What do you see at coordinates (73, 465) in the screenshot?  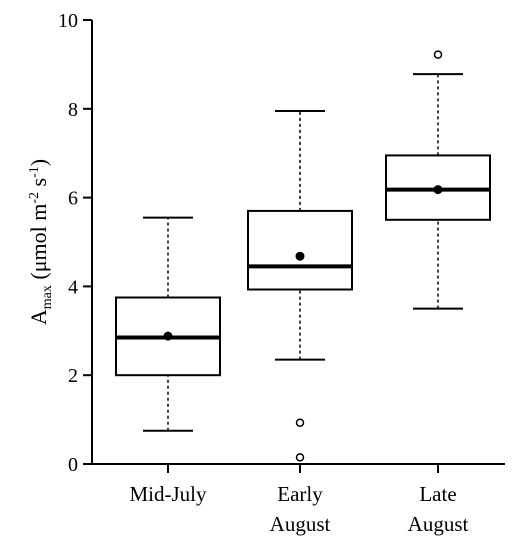 I see `y-tick-label: 0` at bounding box center [73, 465].